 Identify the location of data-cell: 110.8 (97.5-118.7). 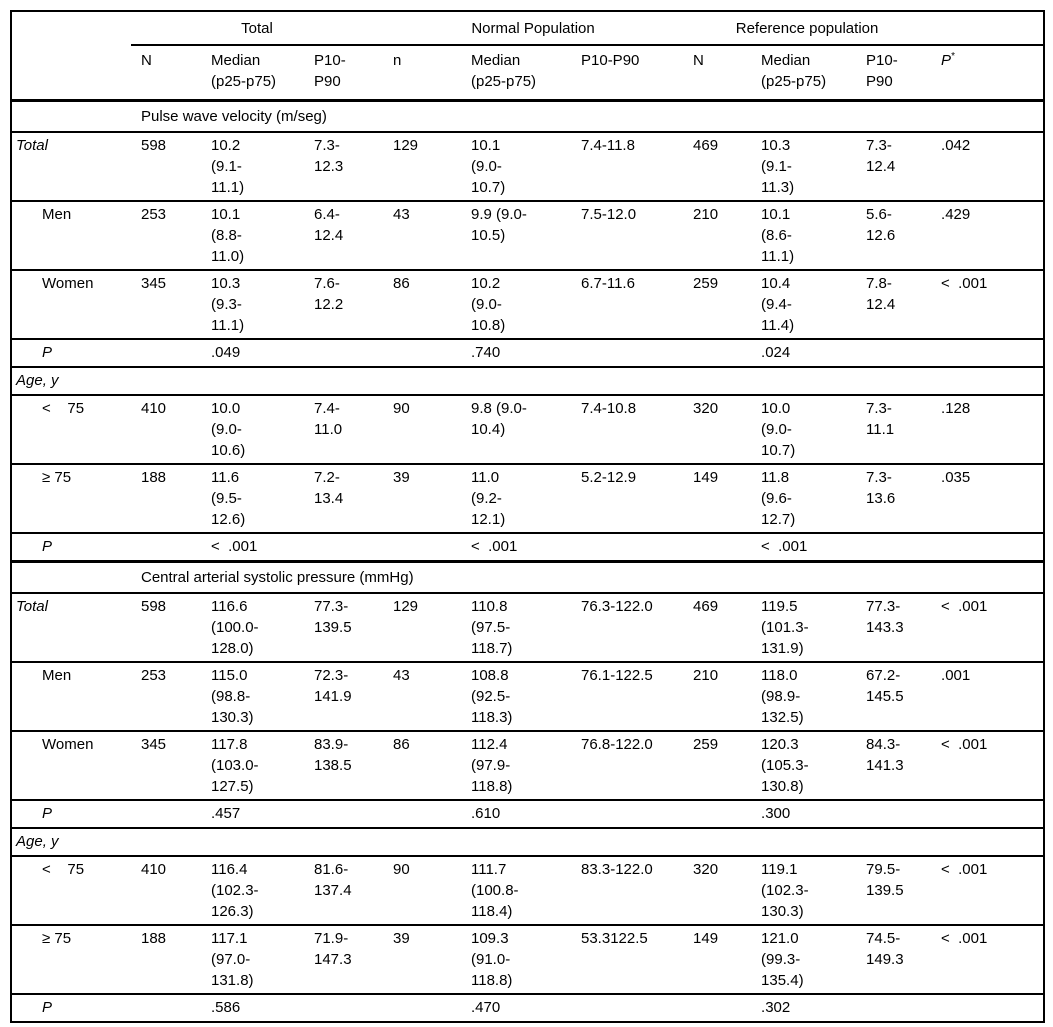
(516, 628).